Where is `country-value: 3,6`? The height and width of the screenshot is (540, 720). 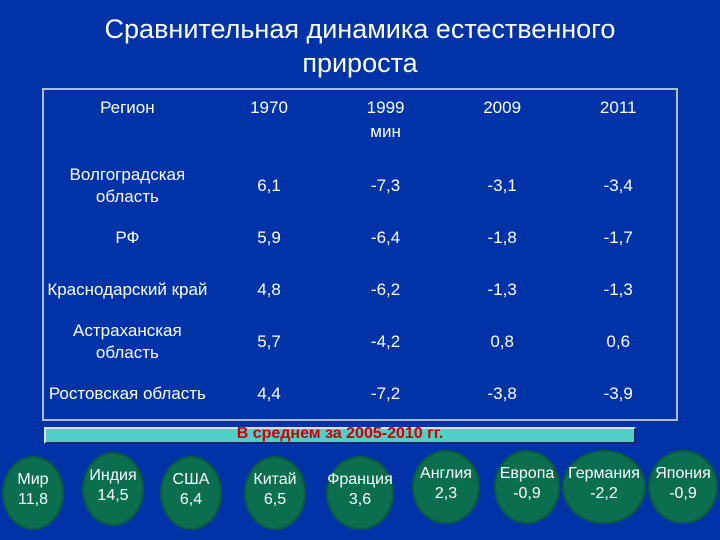
country-value: 3,6 is located at coordinates (360, 499).